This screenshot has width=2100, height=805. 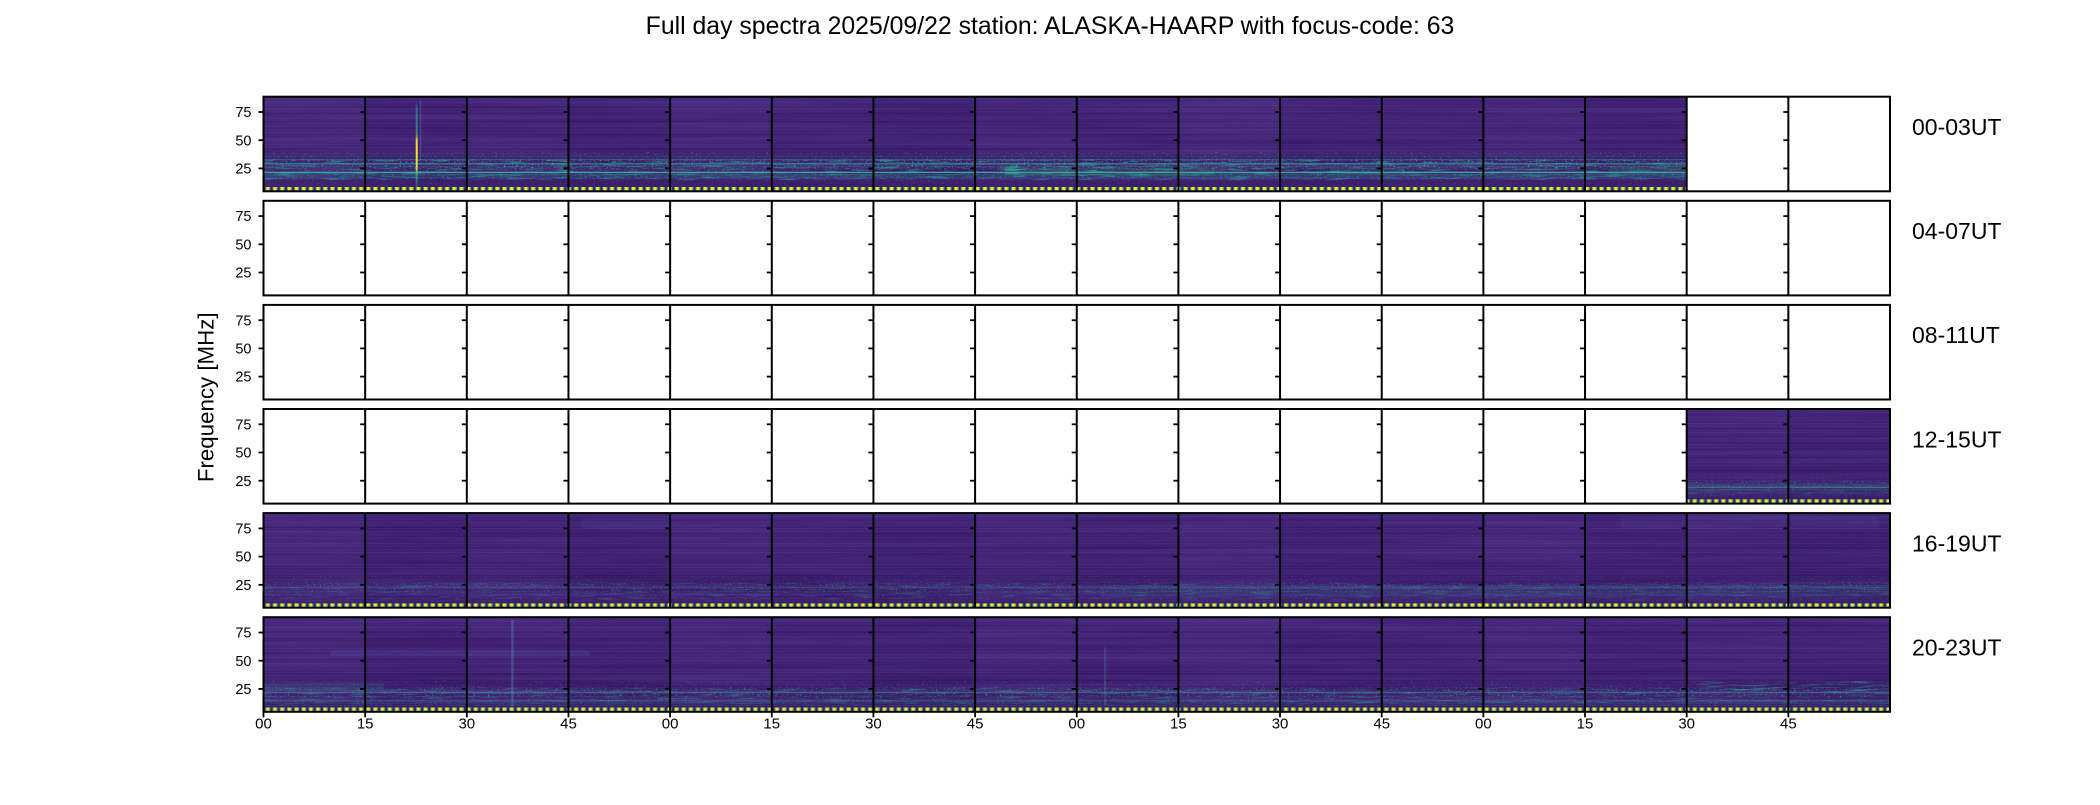 What do you see at coordinates (206, 397) in the screenshot?
I see `svg-text: Frequency [MHz]` at bounding box center [206, 397].